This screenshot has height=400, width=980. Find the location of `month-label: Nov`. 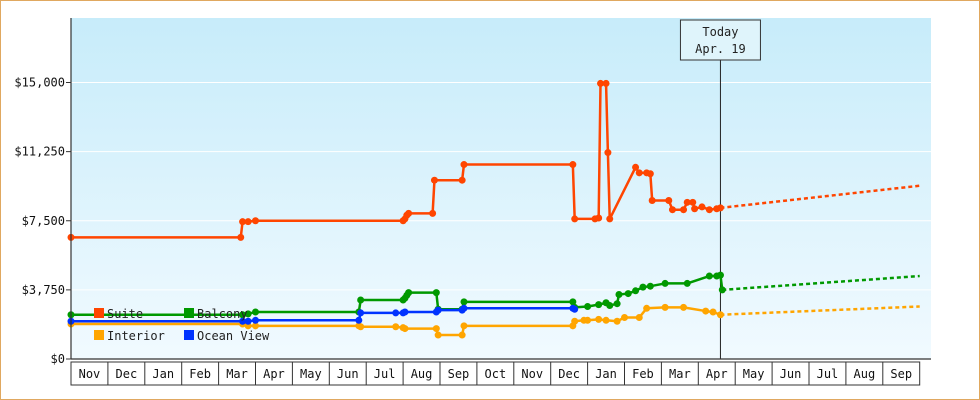

month-label: Nov is located at coordinates (532, 374).